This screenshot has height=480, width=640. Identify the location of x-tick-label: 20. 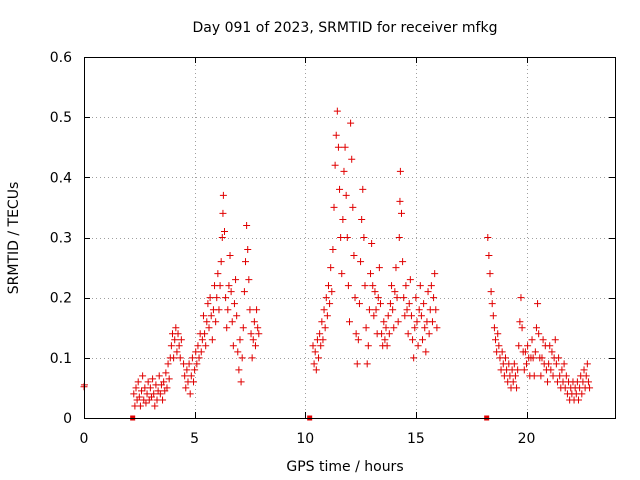
(527, 439).